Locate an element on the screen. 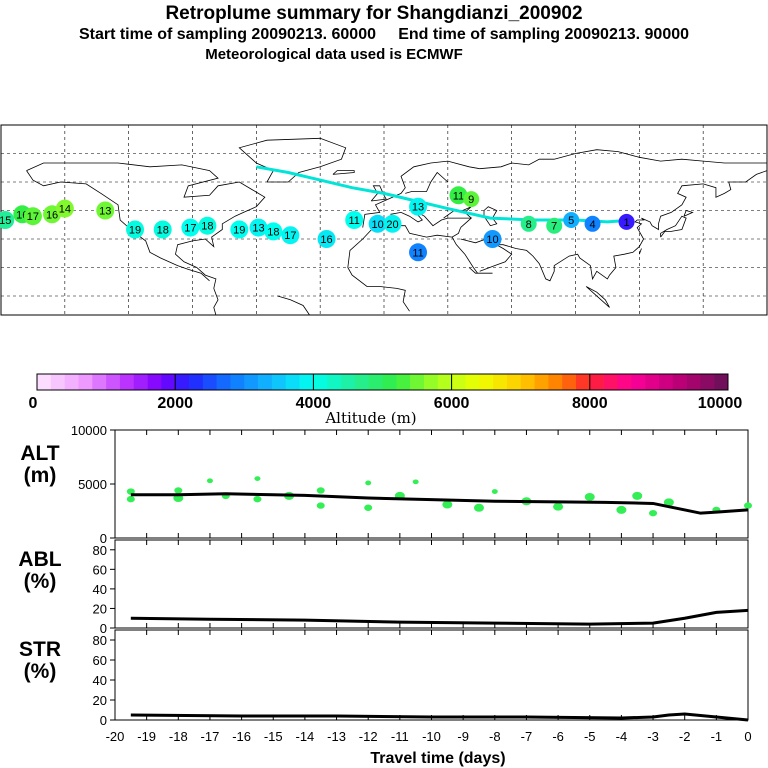 The height and width of the screenshot is (768, 768). plume-marker: 9 is located at coordinates (471, 199).